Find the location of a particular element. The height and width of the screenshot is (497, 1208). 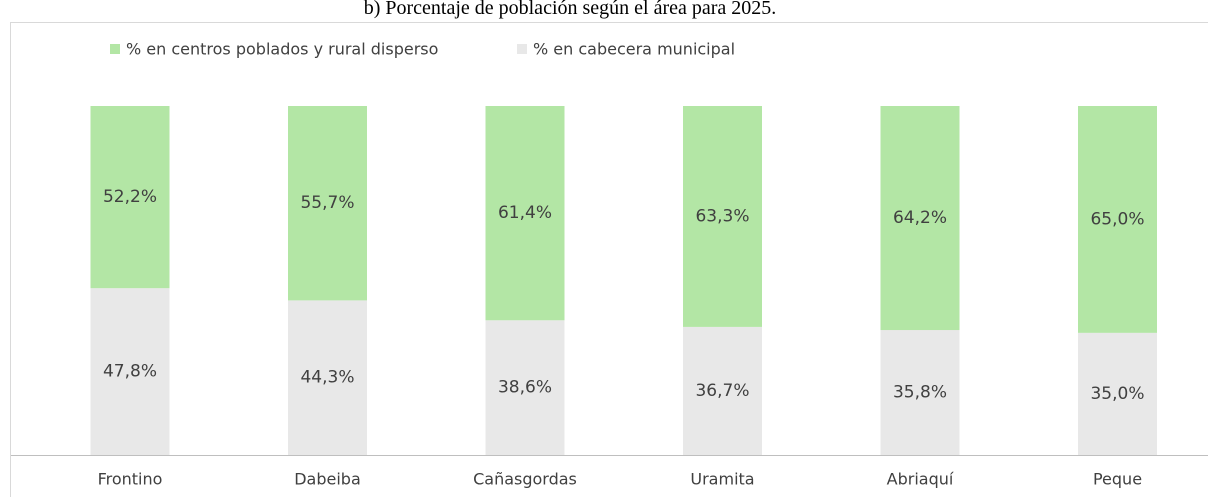

x-tick-label: Frontino is located at coordinates (130, 479).